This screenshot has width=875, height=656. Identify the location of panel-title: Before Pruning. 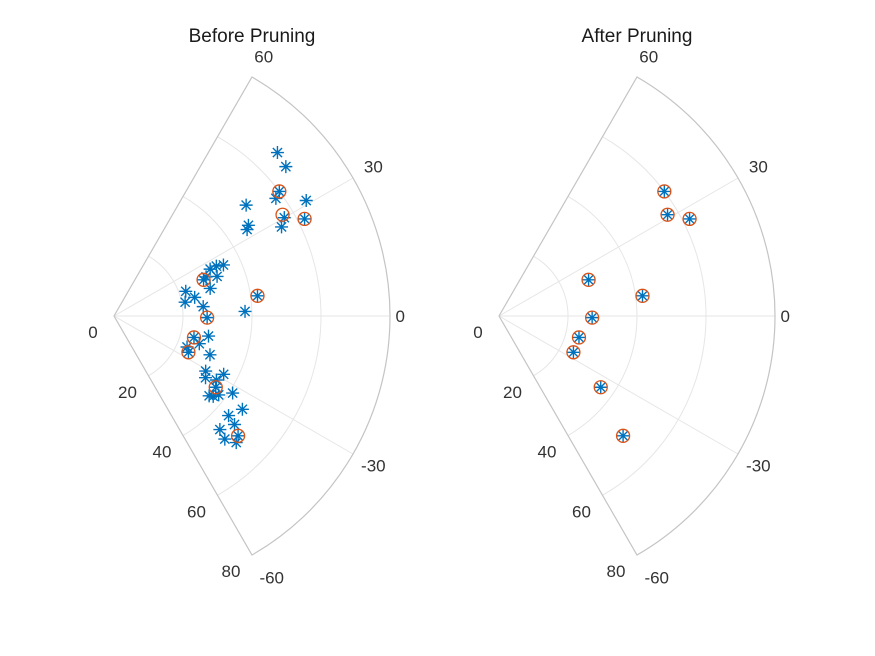
(252, 36).